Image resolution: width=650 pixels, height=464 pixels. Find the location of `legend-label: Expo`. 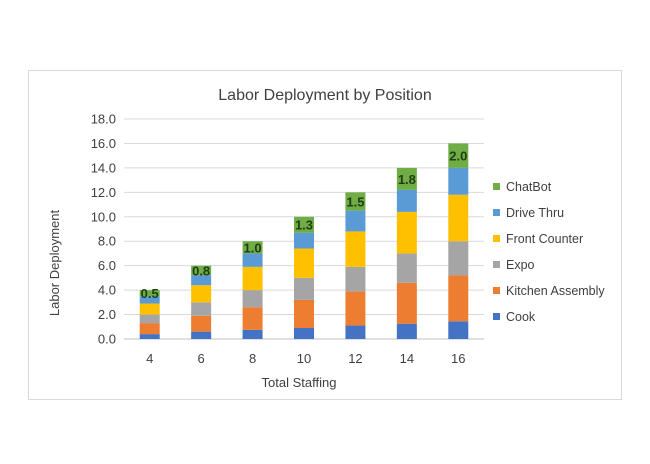

legend-label: Expo is located at coordinates (520, 265).